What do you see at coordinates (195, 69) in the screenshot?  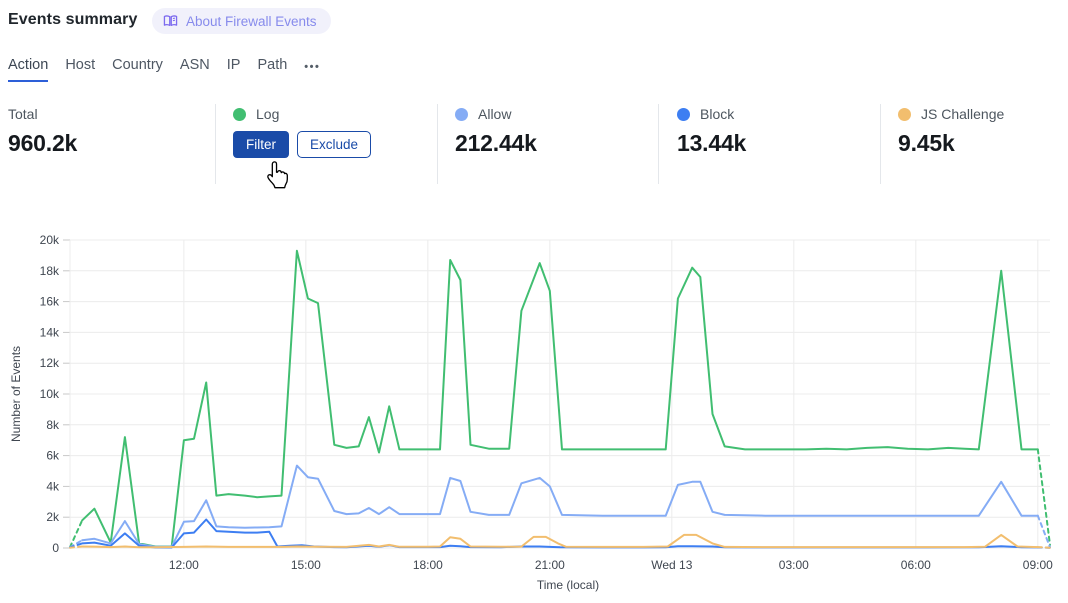 I see `tab-asn: ASN` at bounding box center [195, 69].